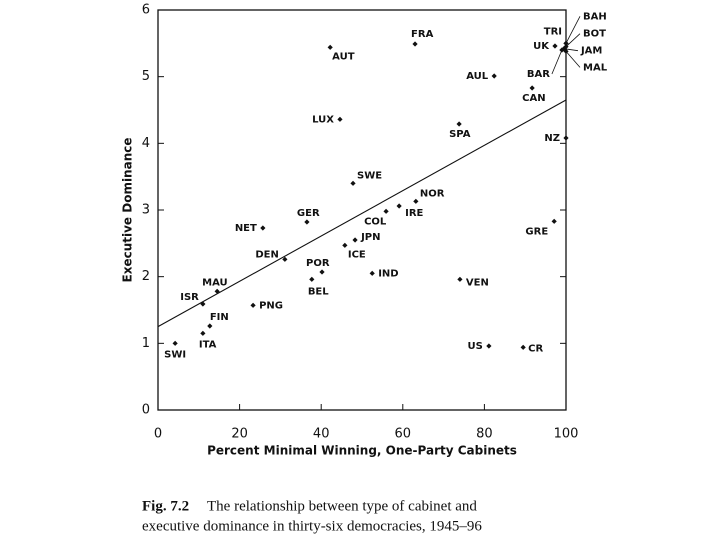 The width and height of the screenshot is (720, 540). What do you see at coordinates (552, 138) in the screenshot?
I see `point-label: NZ` at bounding box center [552, 138].